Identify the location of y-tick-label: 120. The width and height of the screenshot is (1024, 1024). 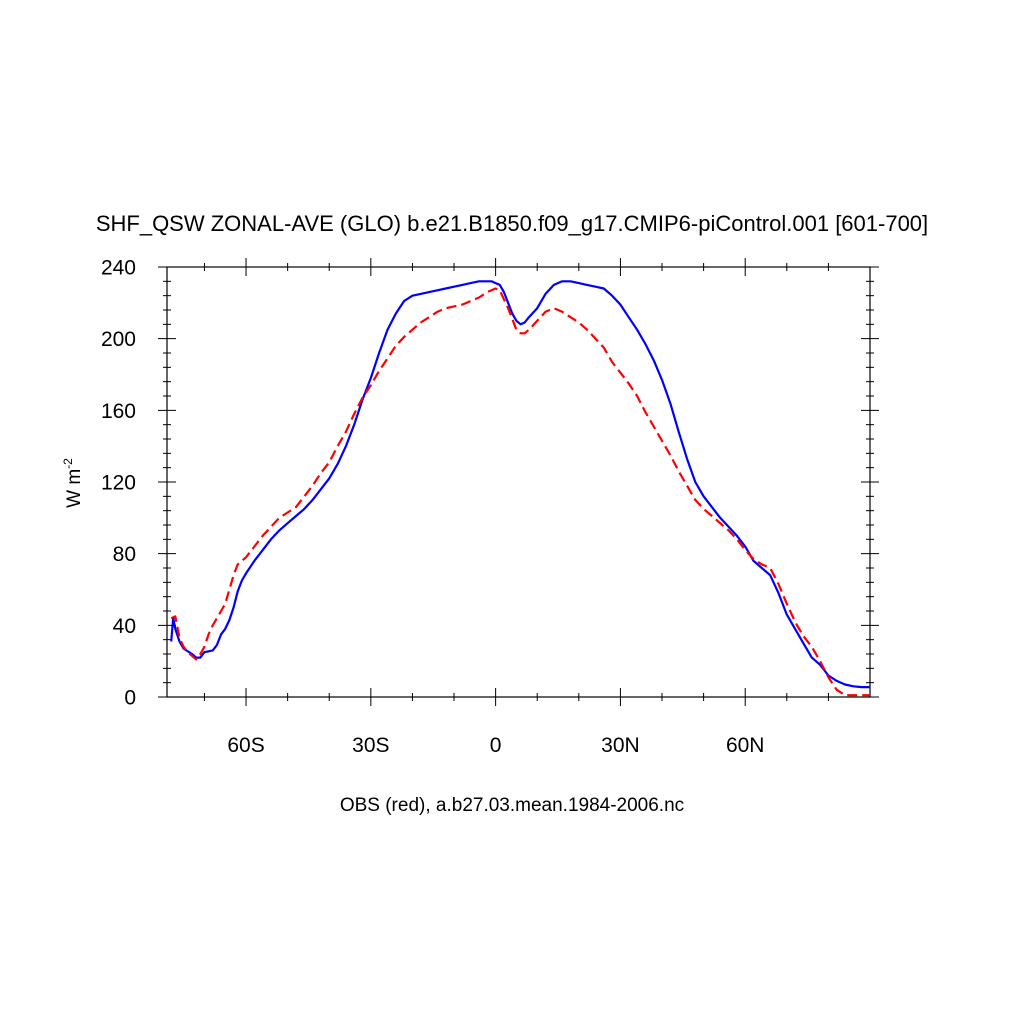
(118, 483).